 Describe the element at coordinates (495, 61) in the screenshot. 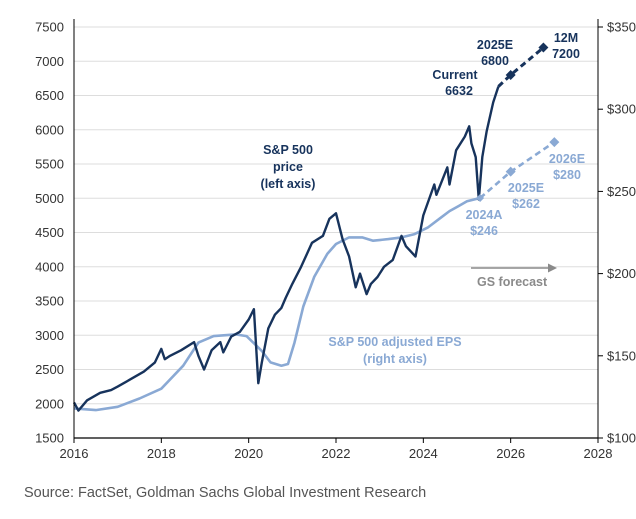

I see `target-2025-value: 6800` at that location.